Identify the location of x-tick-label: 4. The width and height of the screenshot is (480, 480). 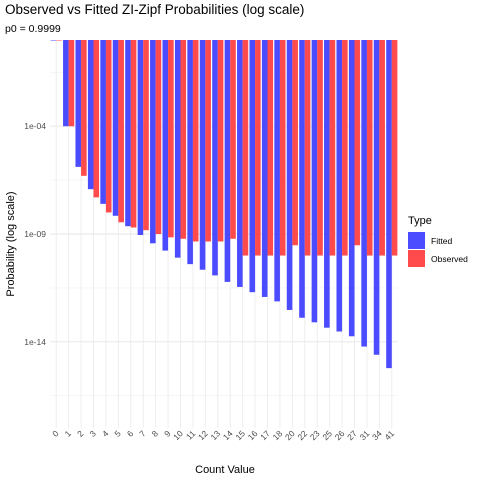
(105, 433).